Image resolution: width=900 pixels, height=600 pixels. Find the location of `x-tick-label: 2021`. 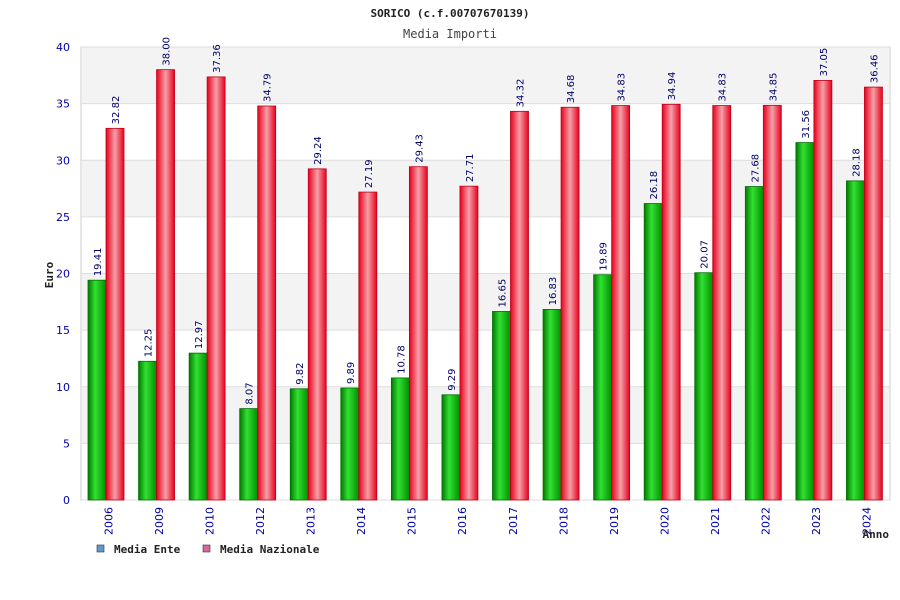

x-tick-label: 2021 is located at coordinates (715, 521).